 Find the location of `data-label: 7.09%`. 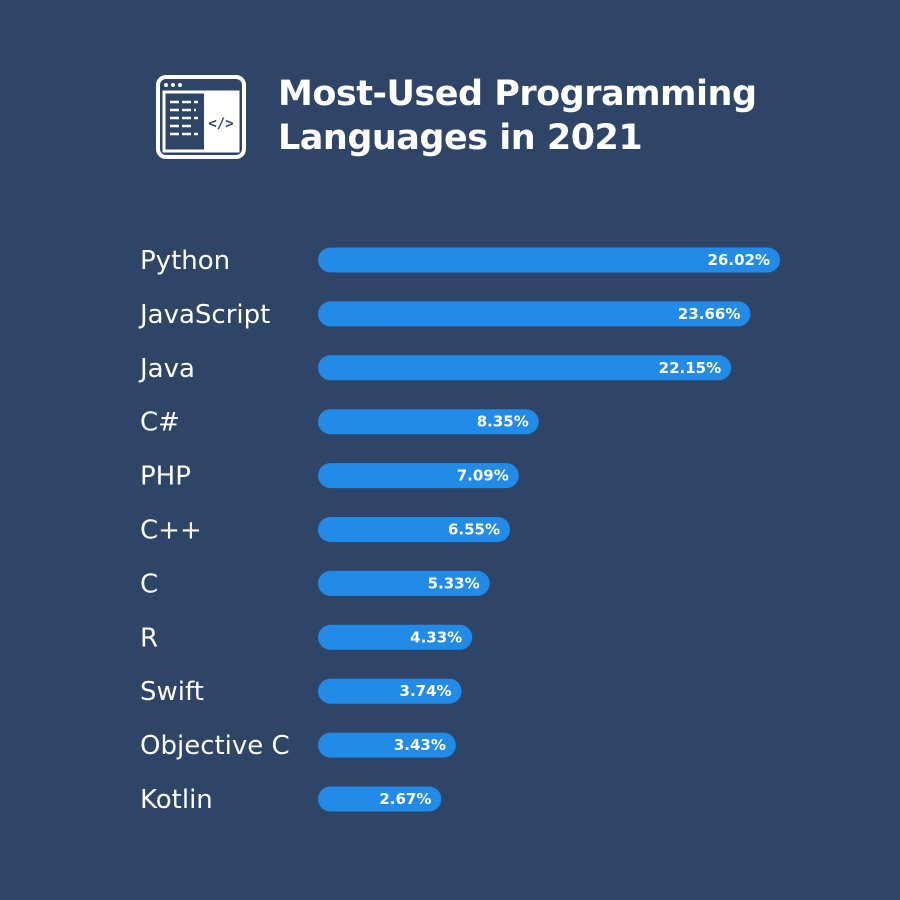

data-label: 7.09% is located at coordinates (483, 476).